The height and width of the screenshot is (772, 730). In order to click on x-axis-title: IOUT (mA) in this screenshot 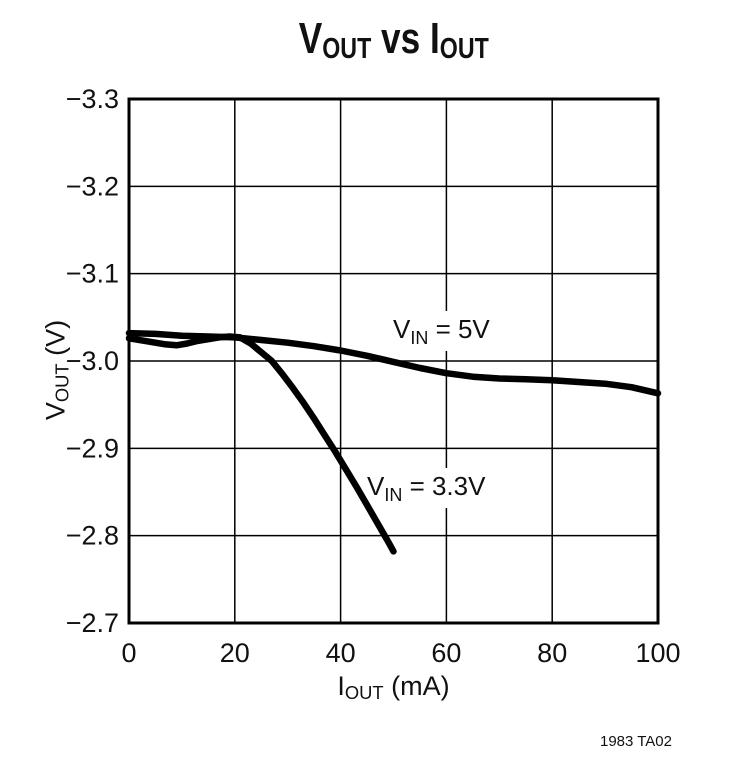, I will do `click(393, 686)`.